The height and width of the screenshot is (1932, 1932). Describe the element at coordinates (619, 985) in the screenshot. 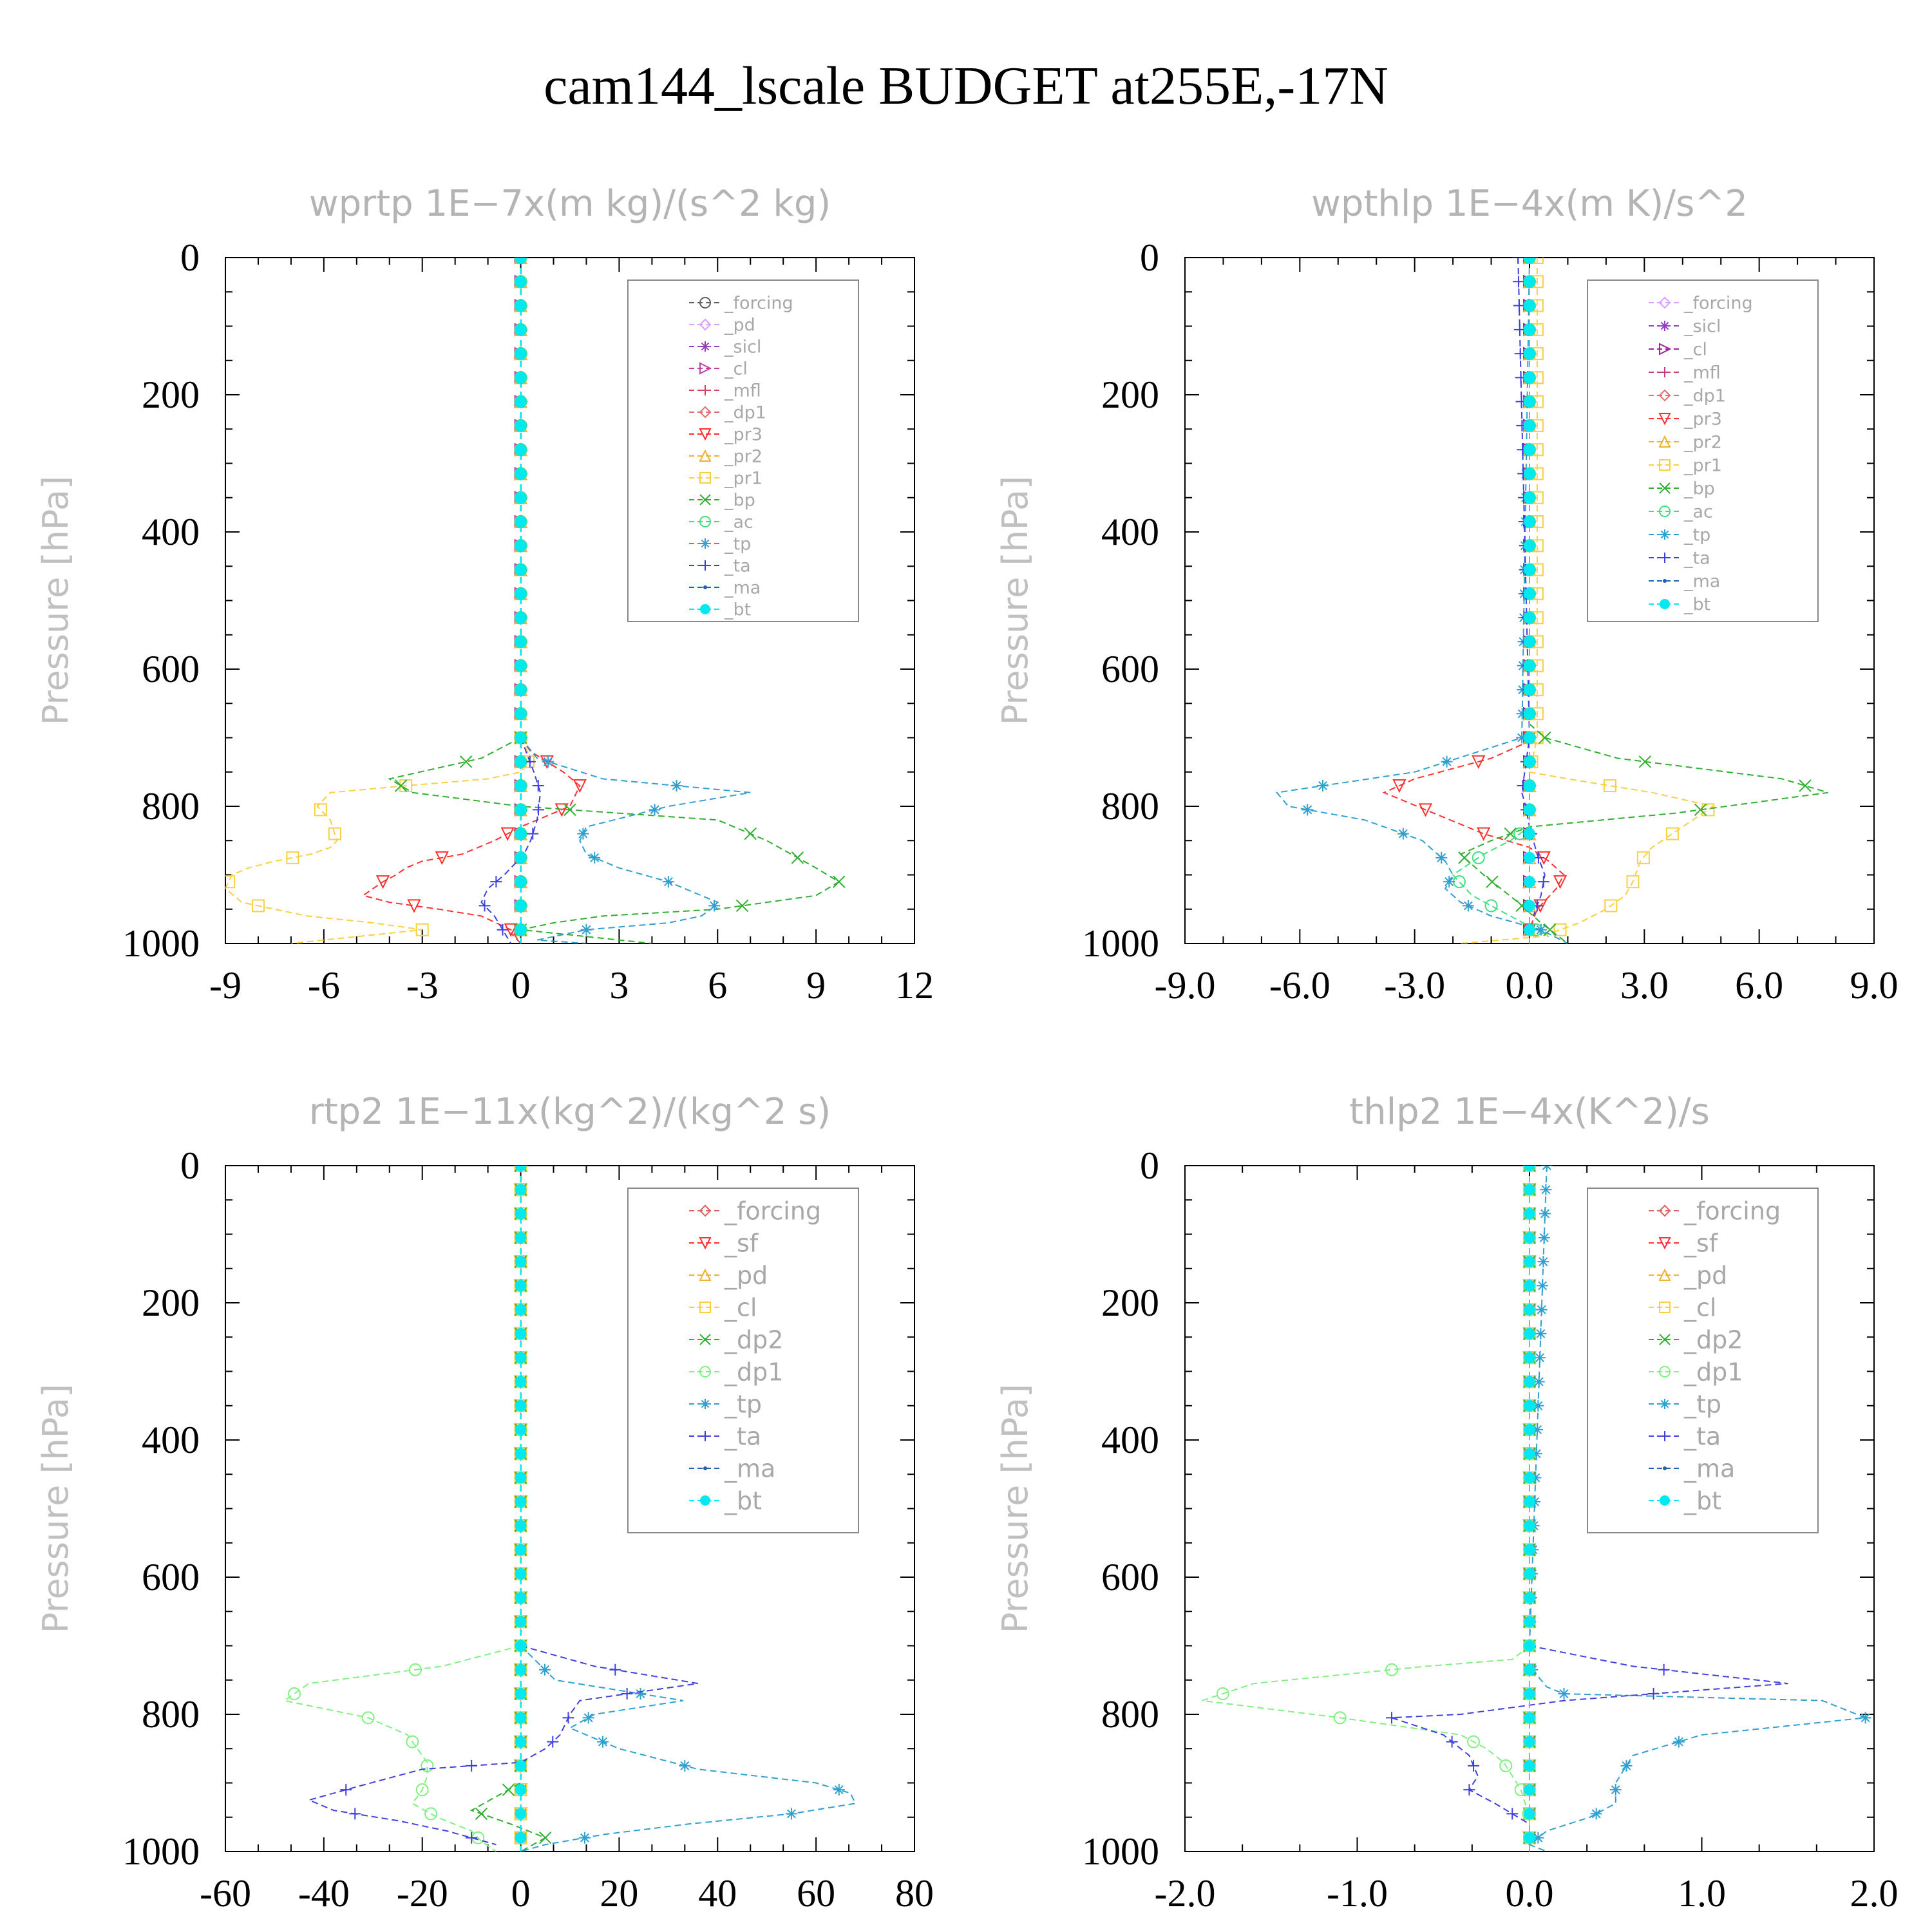

I see `x-tick-label: 3` at that location.